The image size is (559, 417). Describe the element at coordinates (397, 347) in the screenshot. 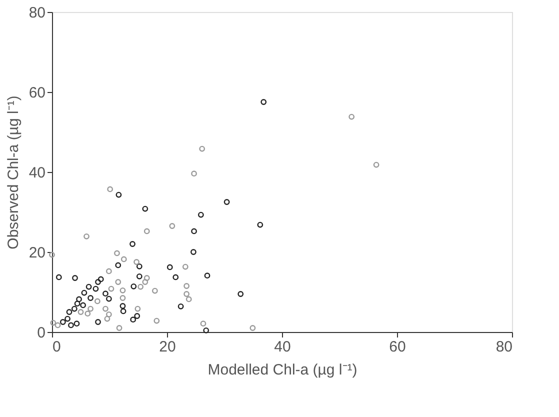

I see `x-tick-label: 60` at that location.